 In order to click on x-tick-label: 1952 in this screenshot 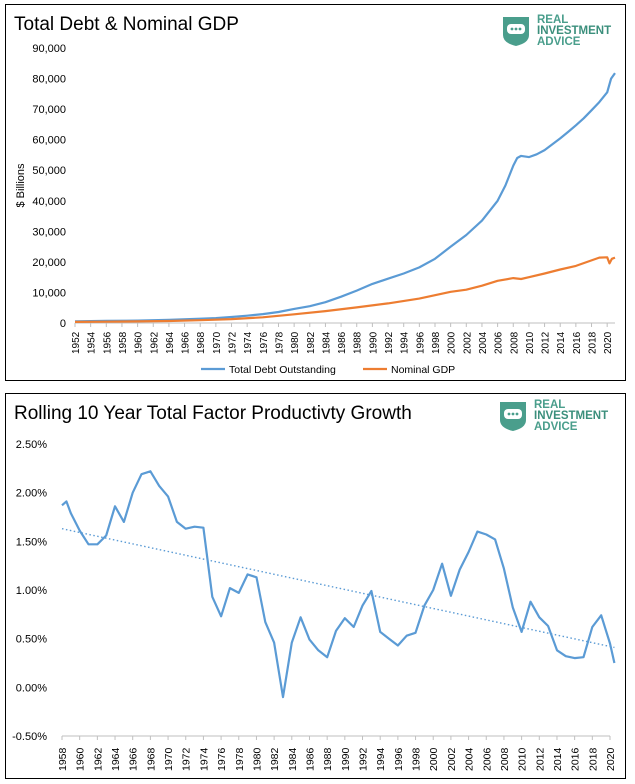, I will do `click(76, 342)`.